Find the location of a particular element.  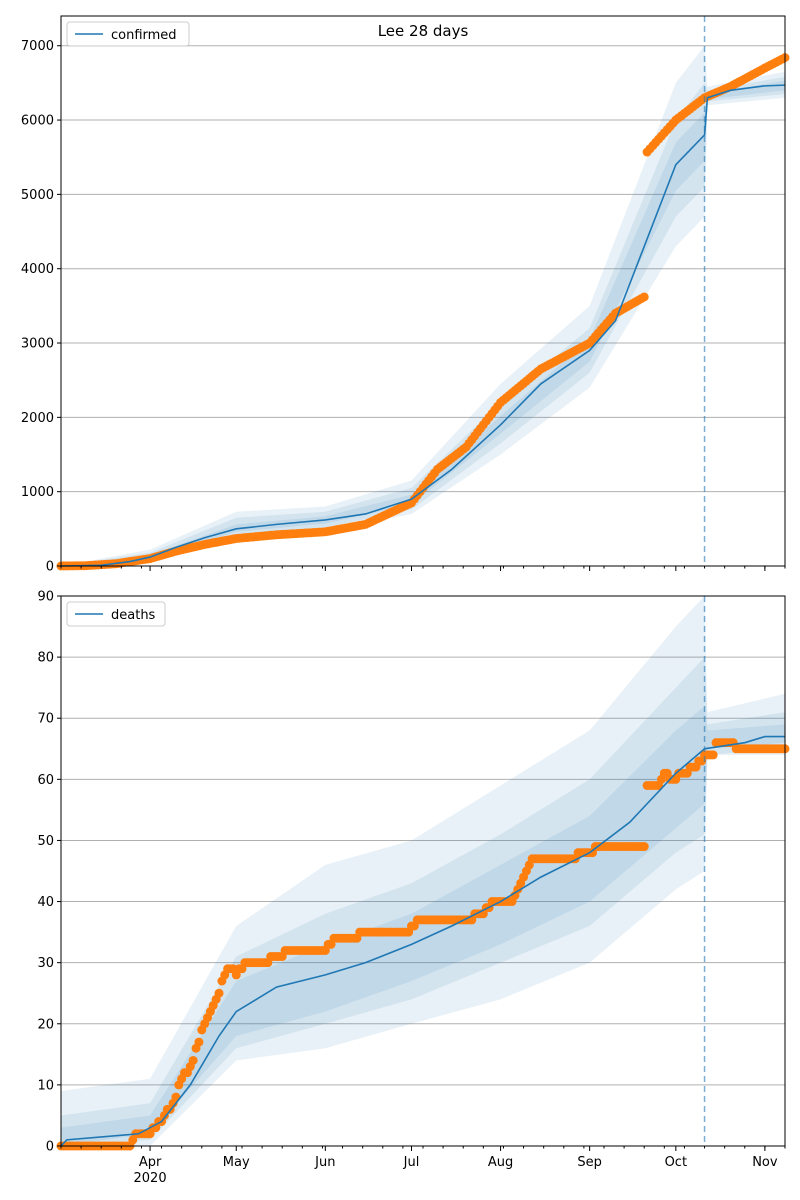

y-tick-label: 3000 is located at coordinates (37, 344).